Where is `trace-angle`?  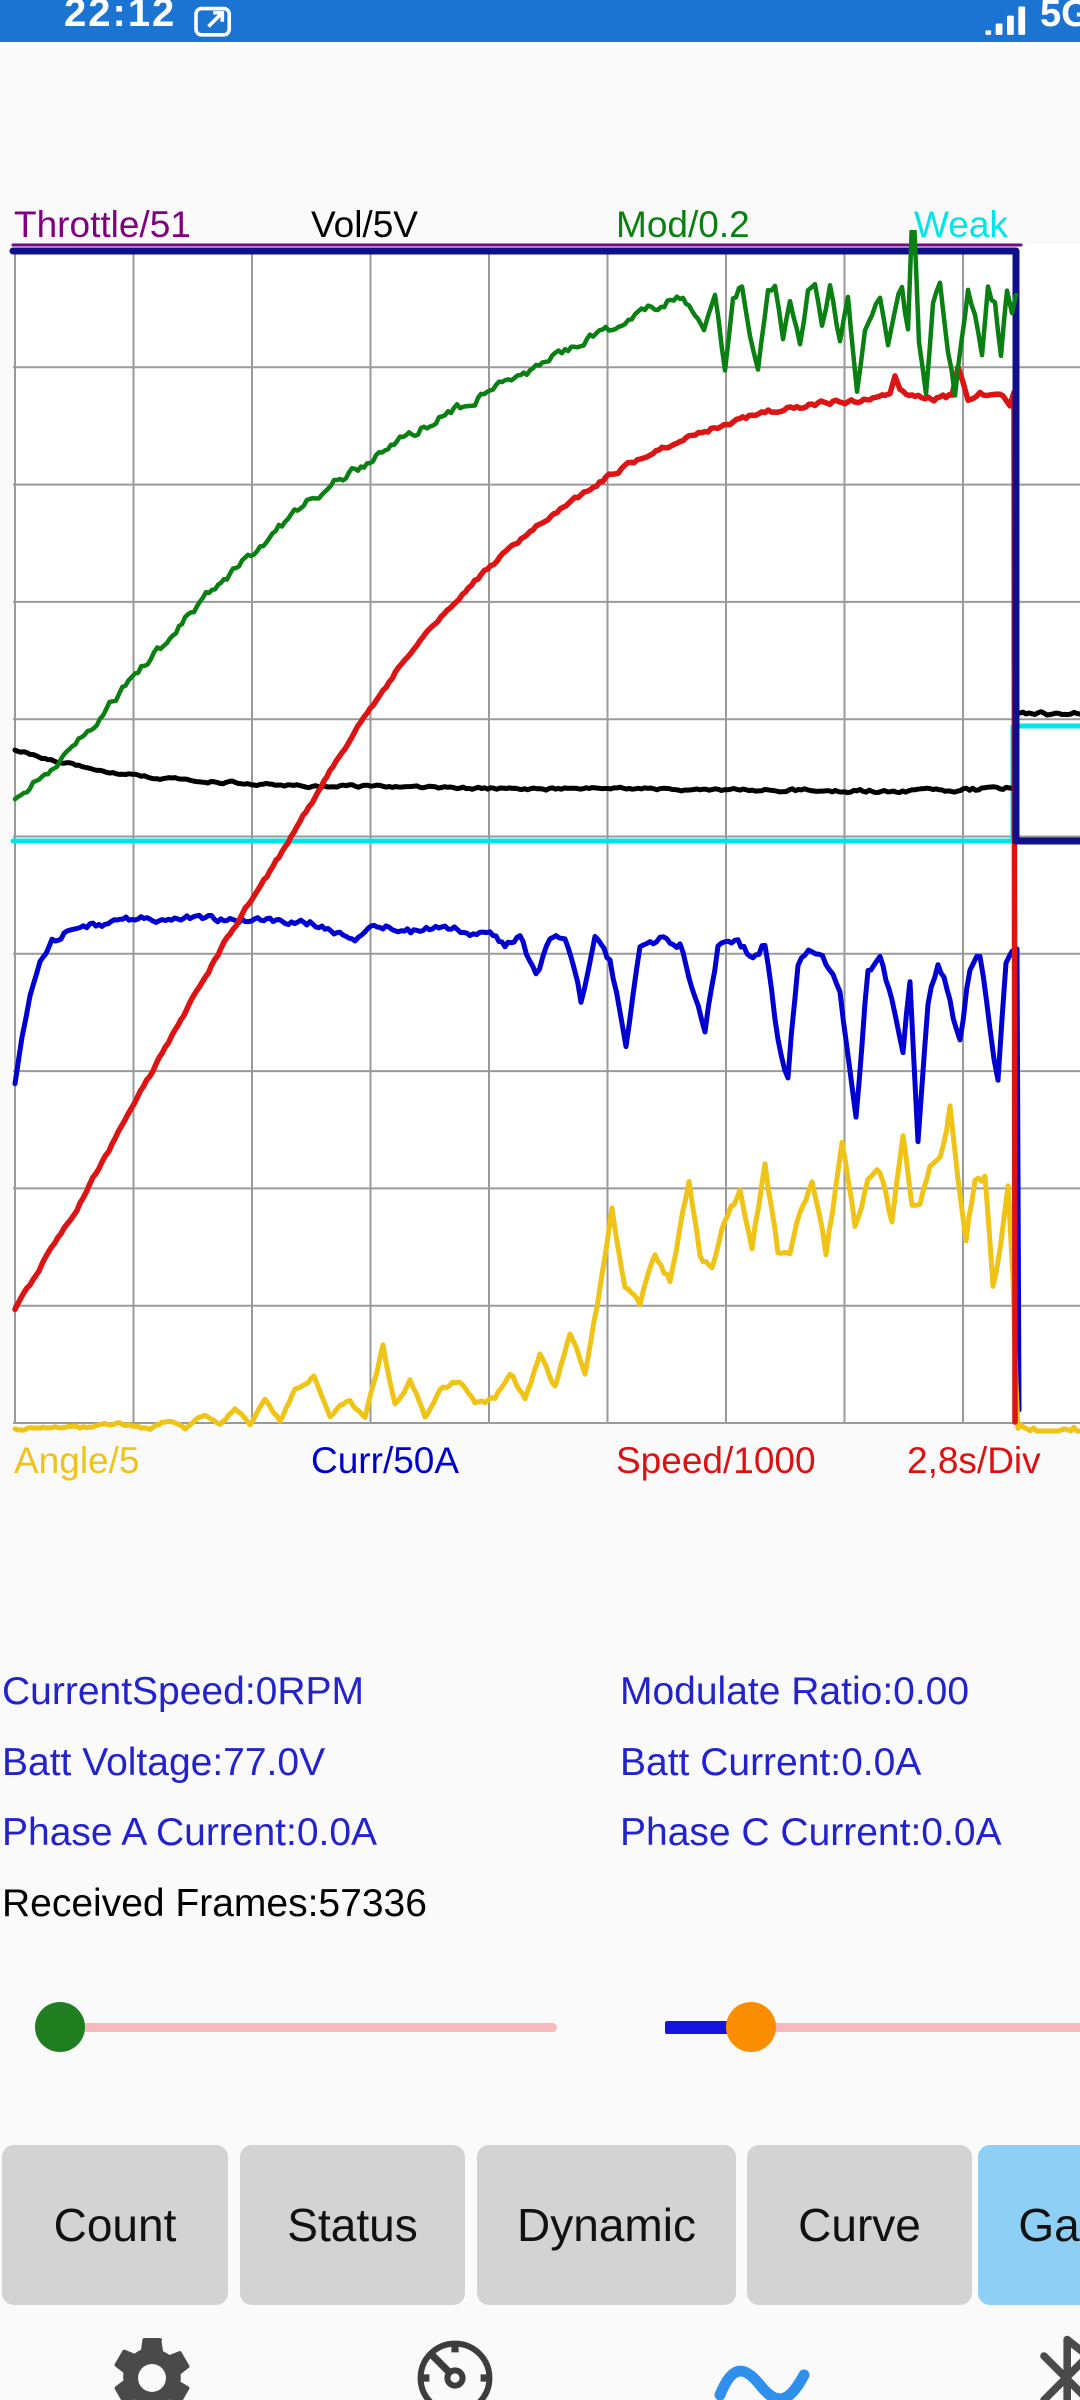
trace-angle is located at coordinates (546, 1268).